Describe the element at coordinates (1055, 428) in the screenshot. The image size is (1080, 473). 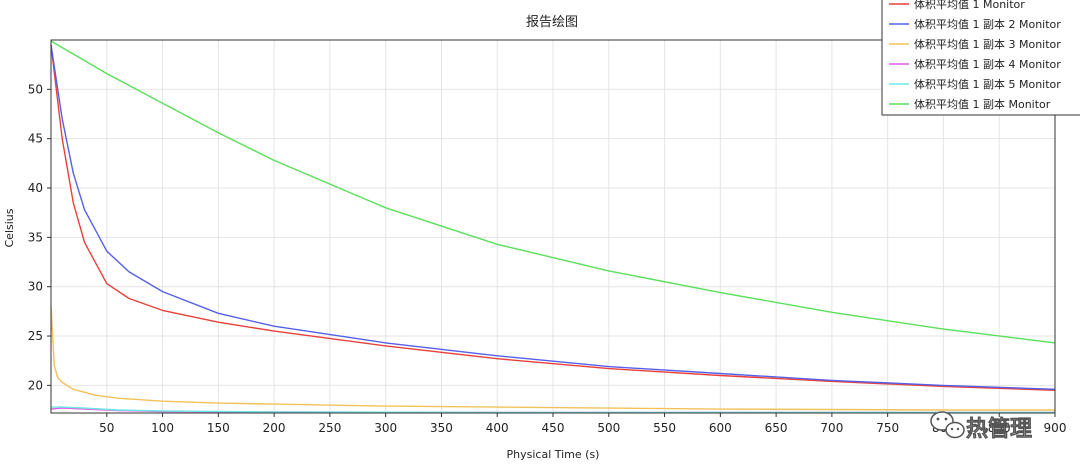
I see `x-tick-label: 900` at that location.